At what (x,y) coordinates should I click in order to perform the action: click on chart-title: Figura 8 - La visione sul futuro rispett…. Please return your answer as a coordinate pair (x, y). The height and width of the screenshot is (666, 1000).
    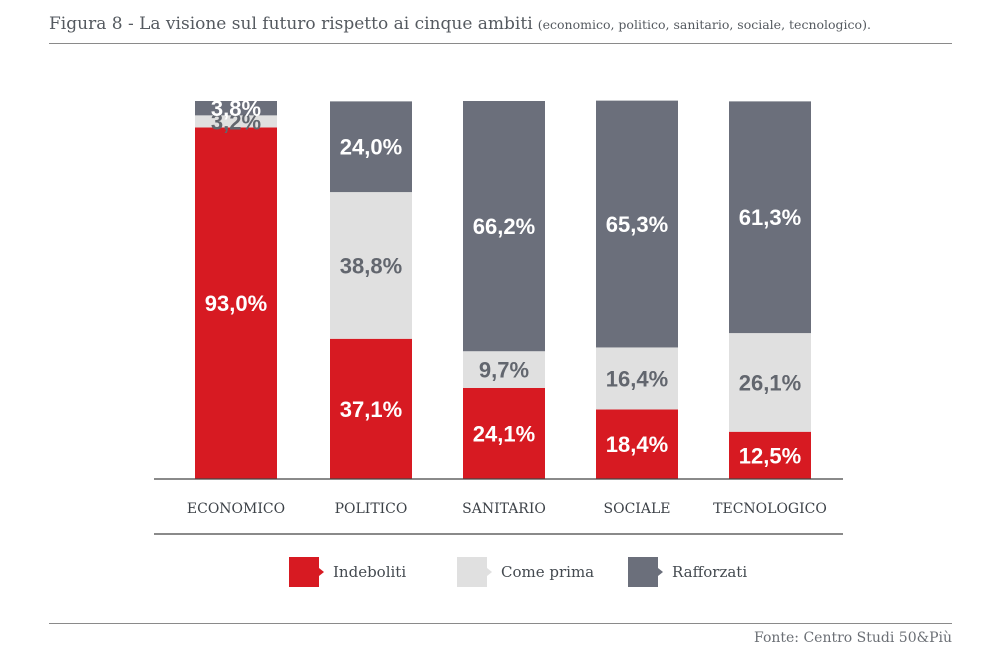
    Looking at the image, I should click on (501, 24).